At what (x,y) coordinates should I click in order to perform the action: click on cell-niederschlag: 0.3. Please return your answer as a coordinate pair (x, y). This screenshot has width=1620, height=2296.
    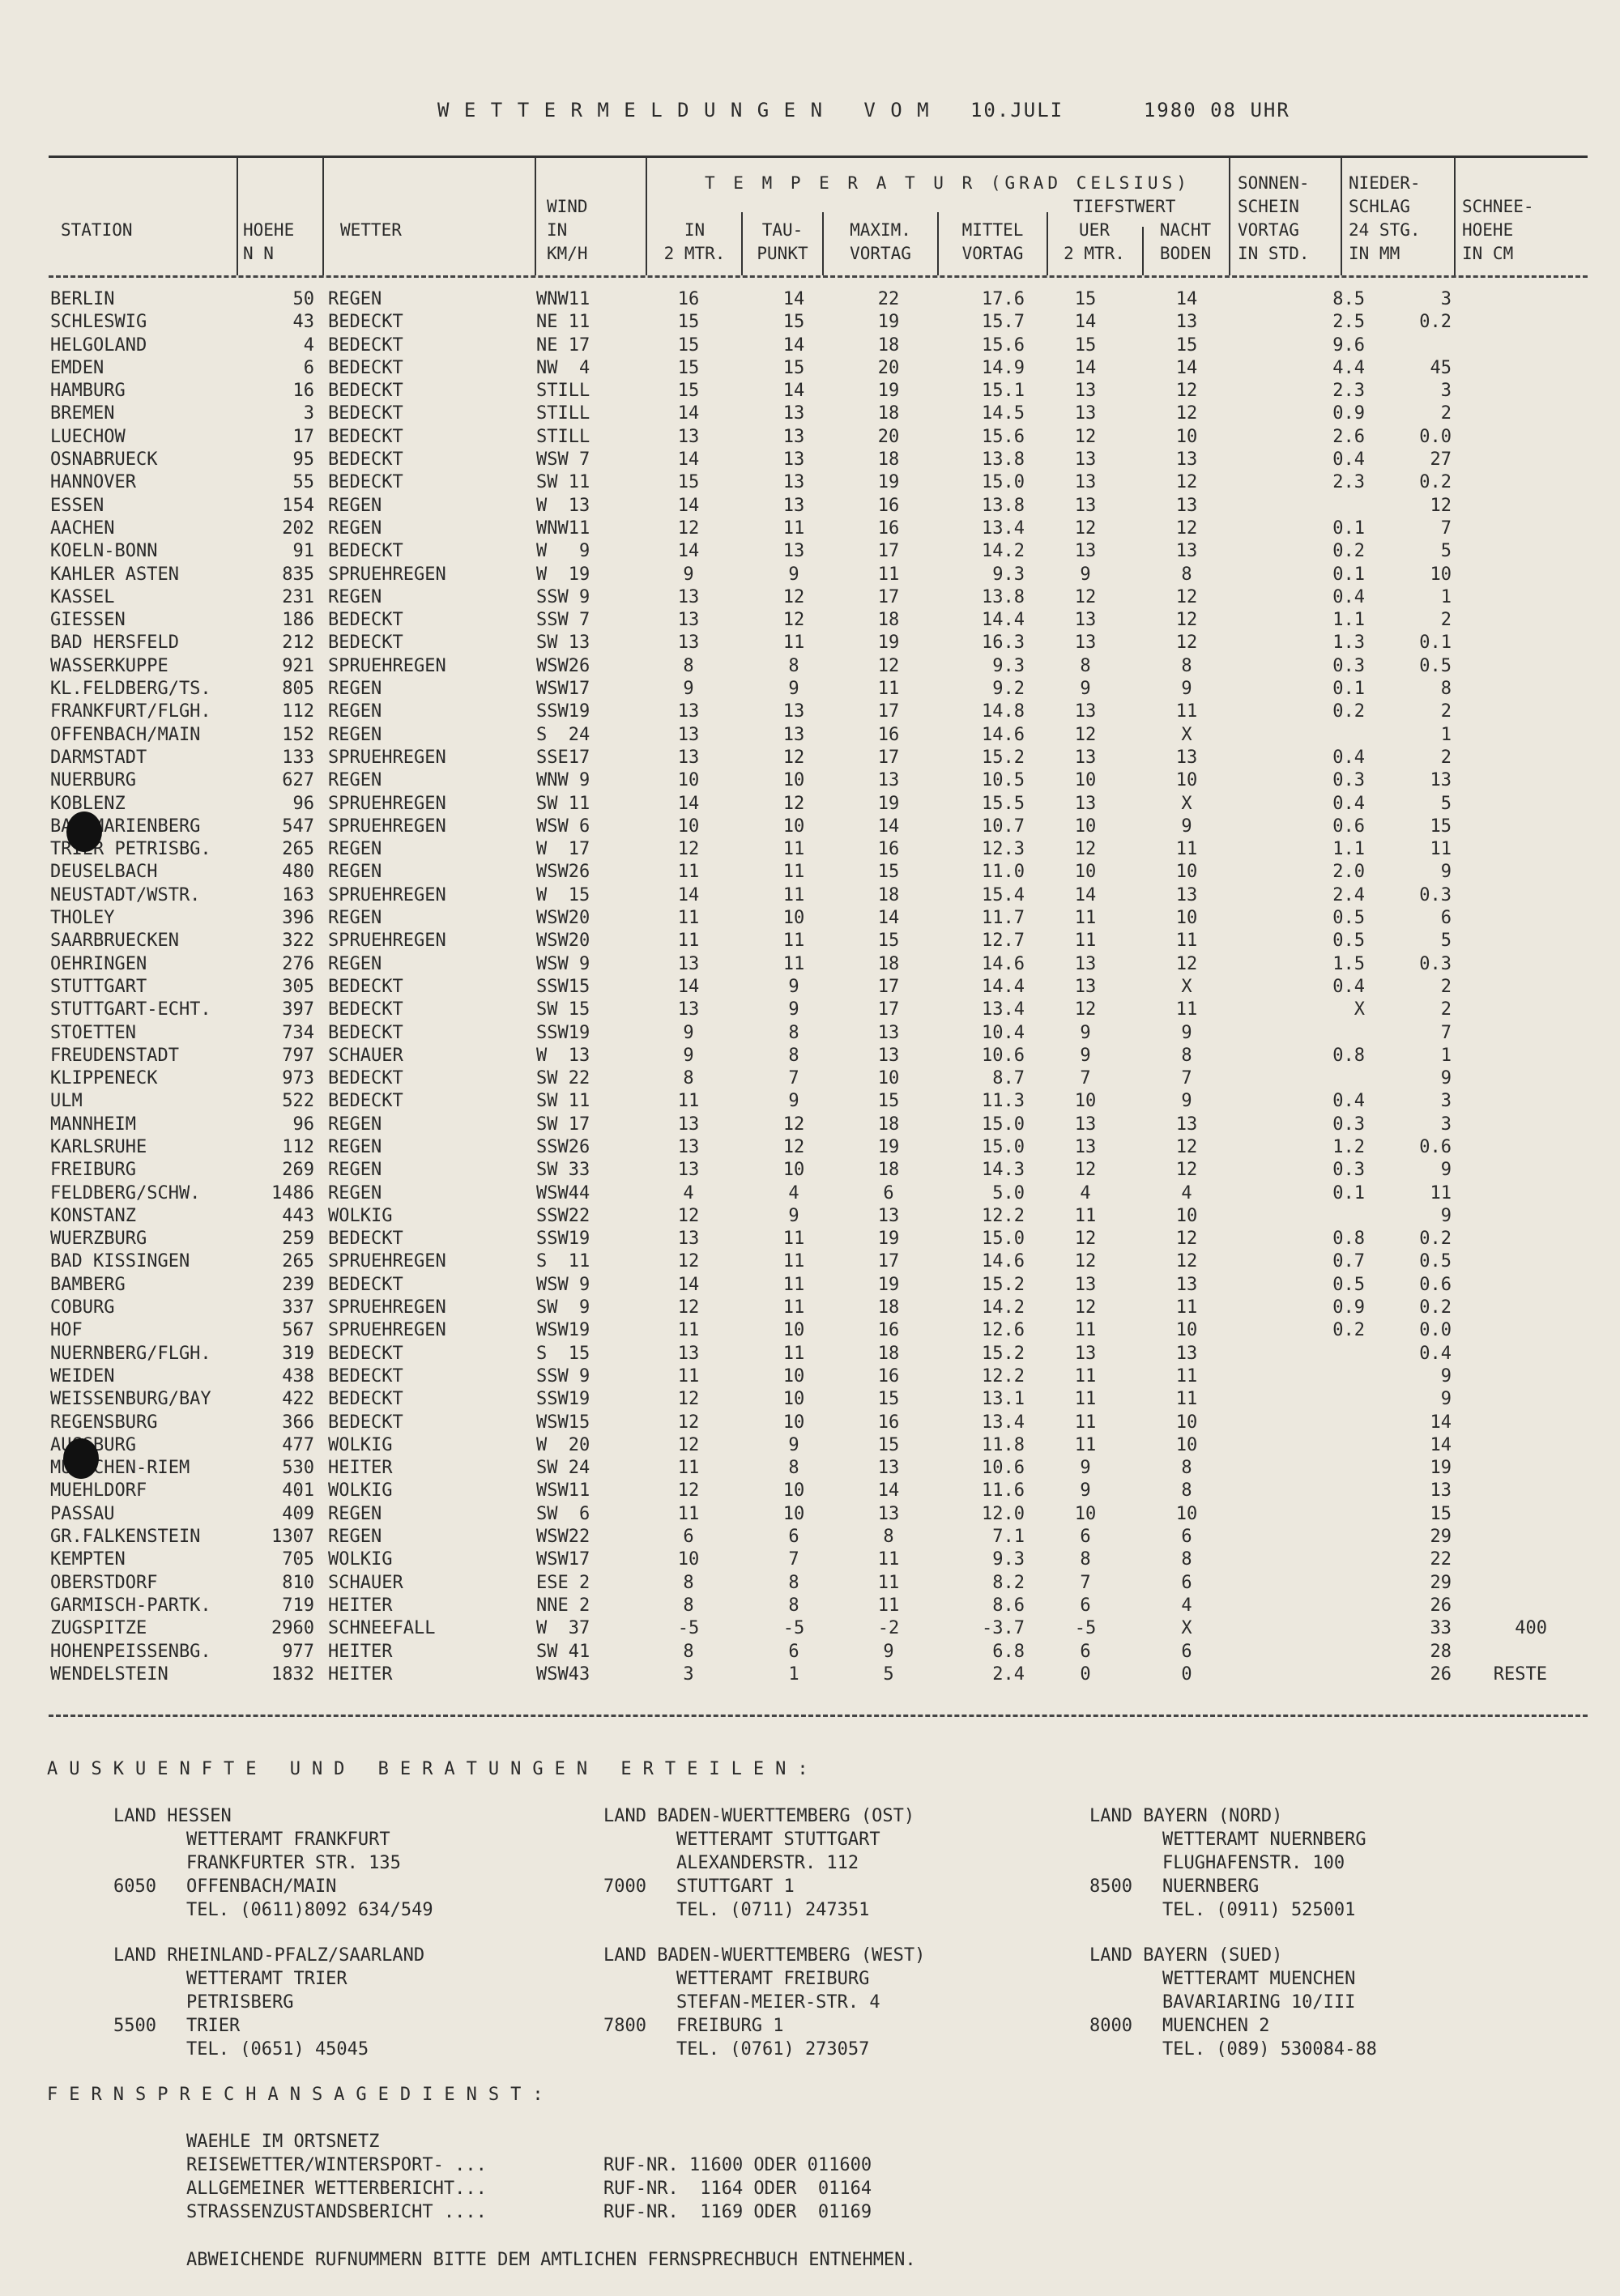
    Looking at the image, I should click on (1435, 895).